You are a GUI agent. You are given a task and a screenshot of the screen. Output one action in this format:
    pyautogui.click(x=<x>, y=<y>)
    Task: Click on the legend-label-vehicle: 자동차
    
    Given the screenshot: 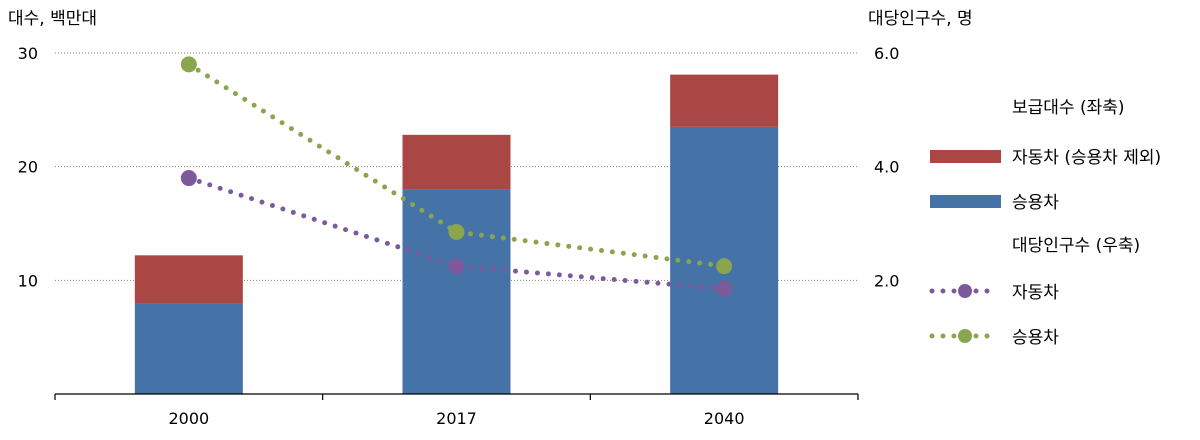 What is the action you would take?
    pyautogui.click(x=1035, y=293)
    